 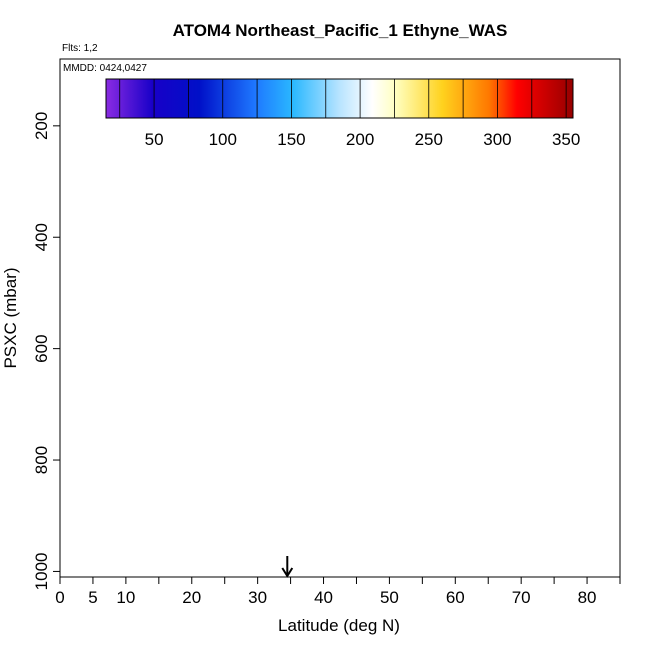 What do you see at coordinates (587, 597) in the screenshot?
I see `x-tick-label: 80` at bounding box center [587, 597].